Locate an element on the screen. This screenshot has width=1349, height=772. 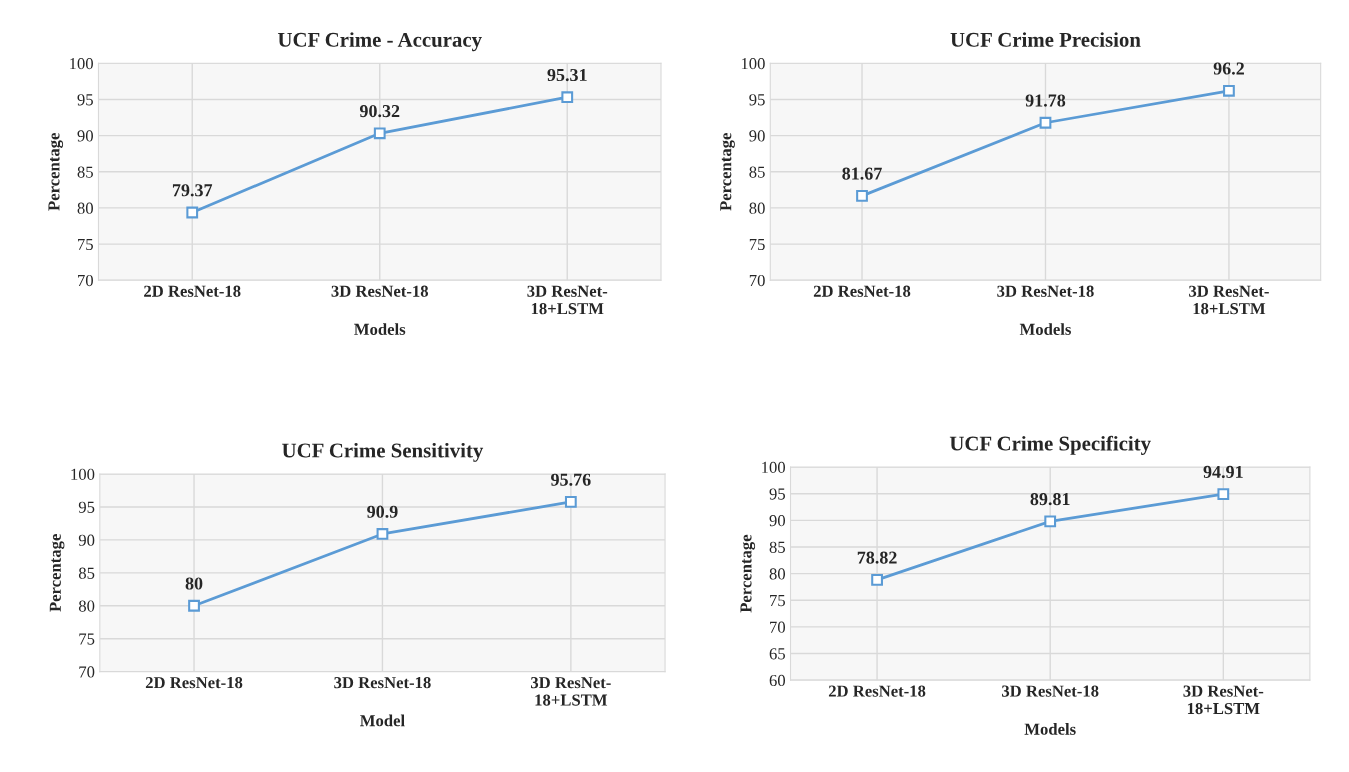
y-tick-label: 60 is located at coordinates (777, 680).